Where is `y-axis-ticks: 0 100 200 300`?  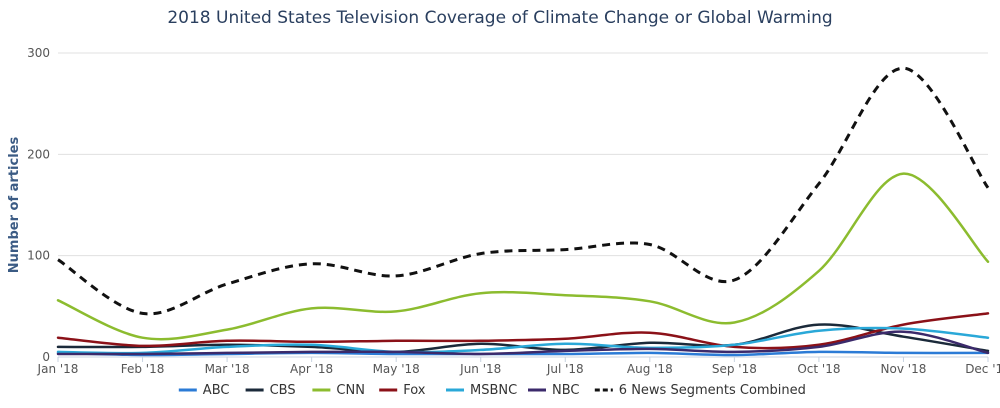 y-axis-ticks: 0 100 200 300 is located at coordinates (38, 205).